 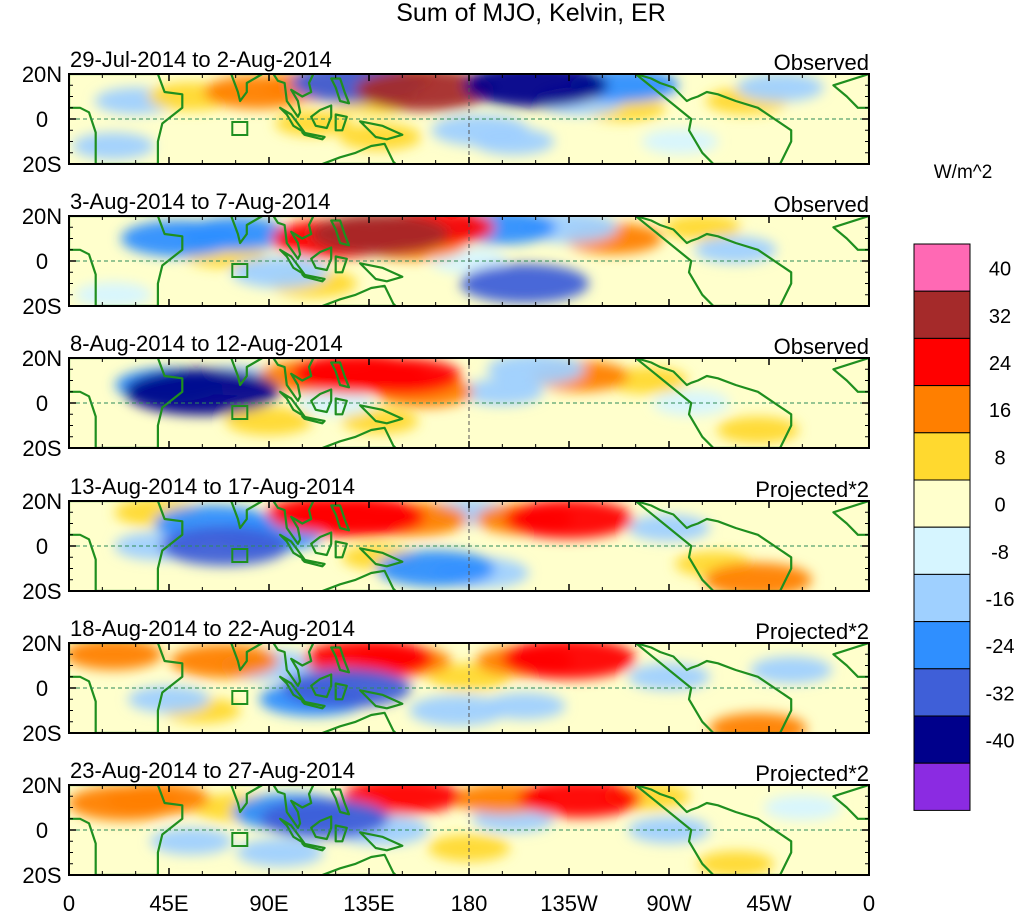 I want to click on x-tick-label: 135W, so click(x=569, y=903).